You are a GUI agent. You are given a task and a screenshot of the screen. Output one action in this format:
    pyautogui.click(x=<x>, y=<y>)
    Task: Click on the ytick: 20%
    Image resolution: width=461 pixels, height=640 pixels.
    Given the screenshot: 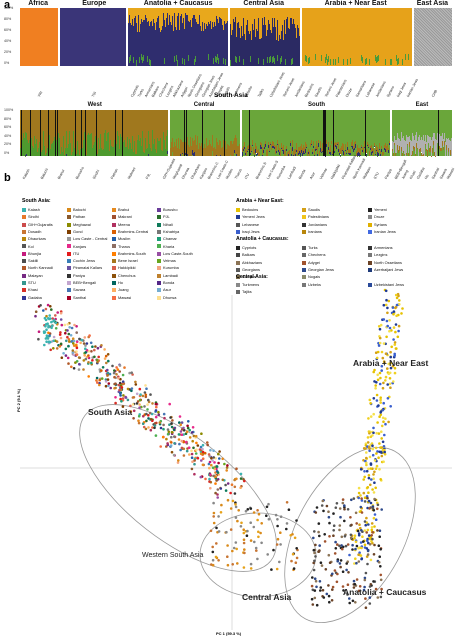 What is the action you would take?
    pyautogui.click(x=8, y=144)
    